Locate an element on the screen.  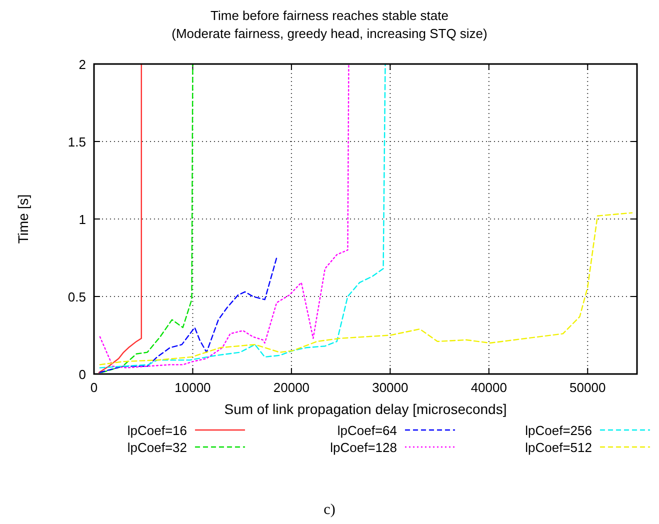
legend-label: lpCoef=16 is located at coordinates (157, 430).